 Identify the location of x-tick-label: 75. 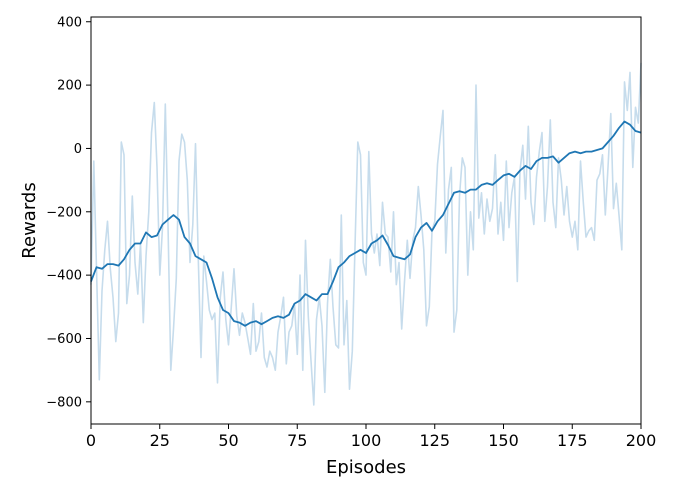
(297, 440).